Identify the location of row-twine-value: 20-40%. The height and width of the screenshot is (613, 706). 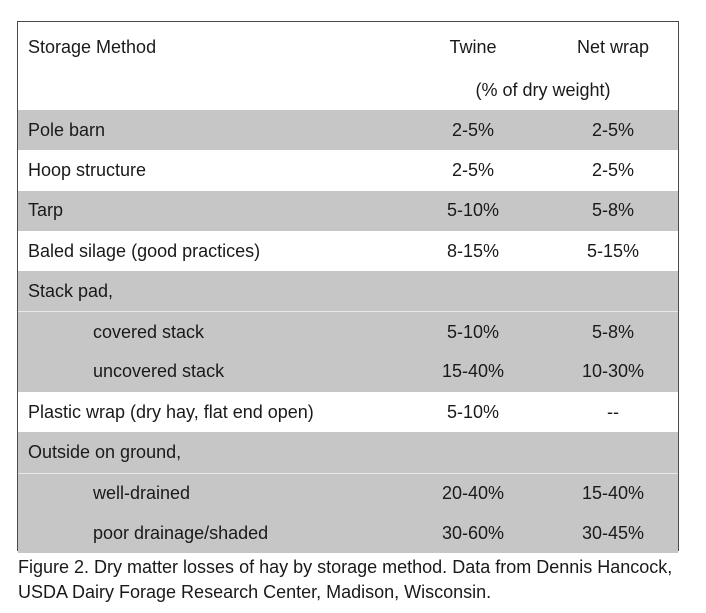
(473, 492).